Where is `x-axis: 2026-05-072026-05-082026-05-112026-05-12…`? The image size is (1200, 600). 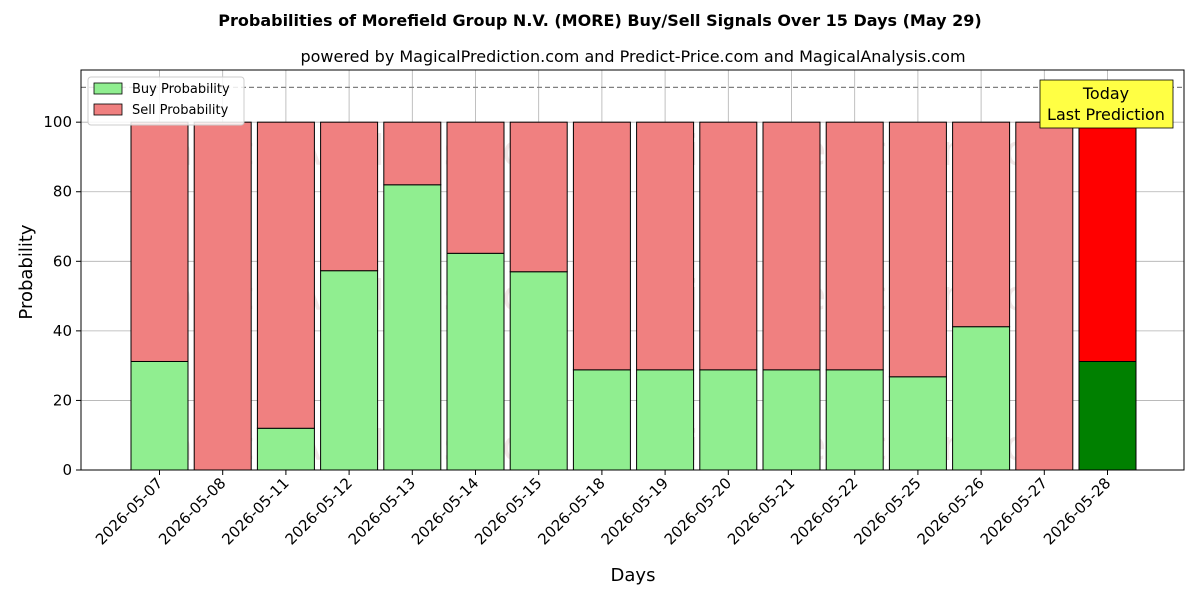 x-axis: 2026-05-072026-05-082026-05-112026-05-12… is located at coordinates (603, 509).